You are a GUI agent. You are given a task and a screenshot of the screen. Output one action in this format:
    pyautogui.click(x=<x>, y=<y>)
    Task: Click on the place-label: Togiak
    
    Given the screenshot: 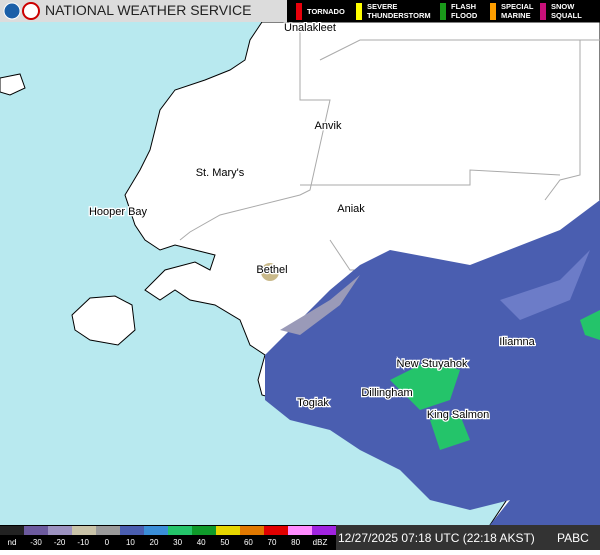 What is the action you would take?
    pyautogui.click(x=313, y=403)
    